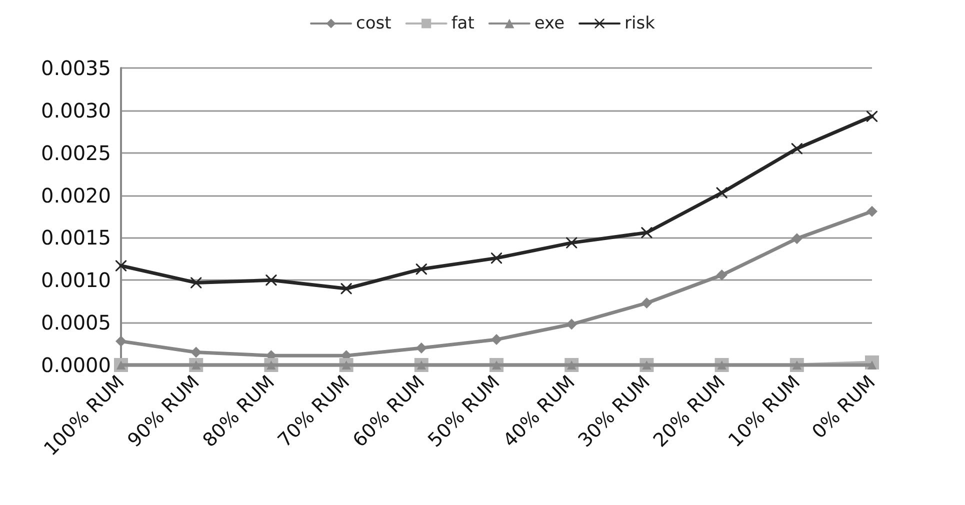 The image size is (965, 505). What do you see at coordinates (76, 280) in the screenshot?
I see `y-tick-label: 0.0010` at bounding box center [76, 280].